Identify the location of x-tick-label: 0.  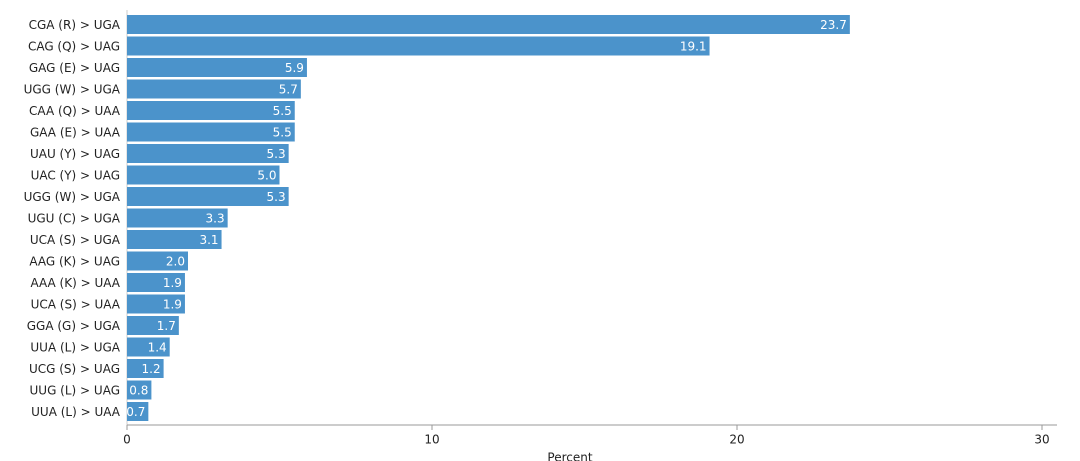
(127, 440).